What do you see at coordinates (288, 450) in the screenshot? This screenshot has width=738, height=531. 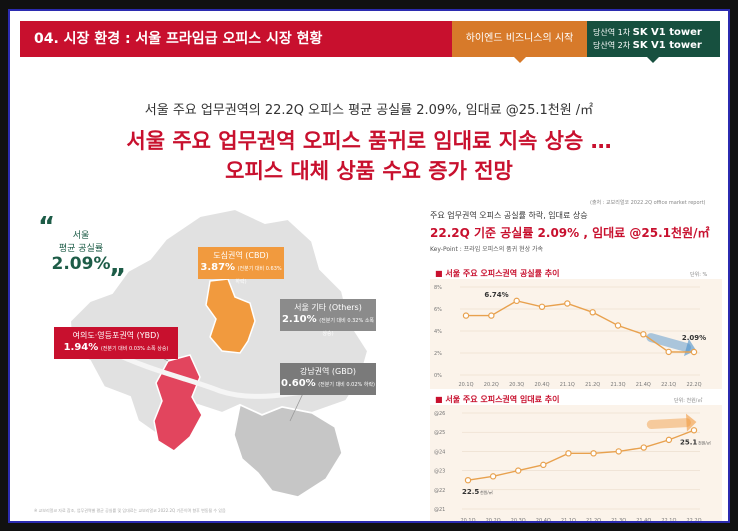 I see `map-region-gbd` at bounding box center [288, 450].